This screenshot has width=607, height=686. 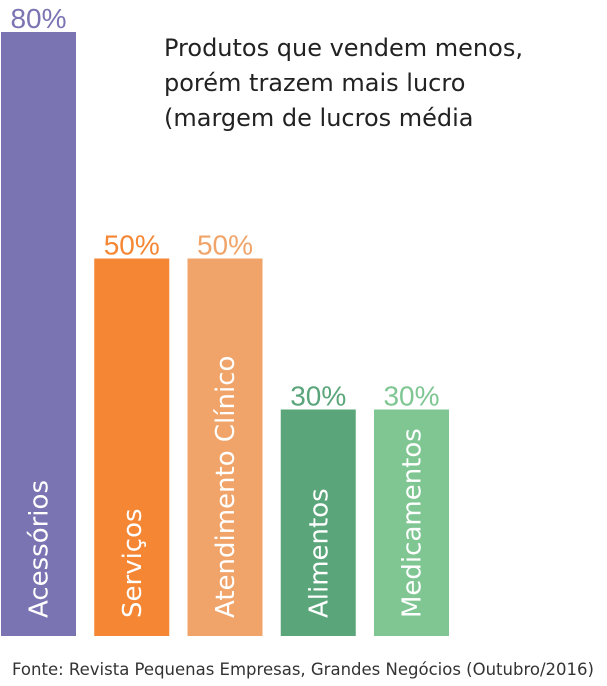 I want to click on category-label-2: Atendimento Clínico, so click(x=226, y=487).